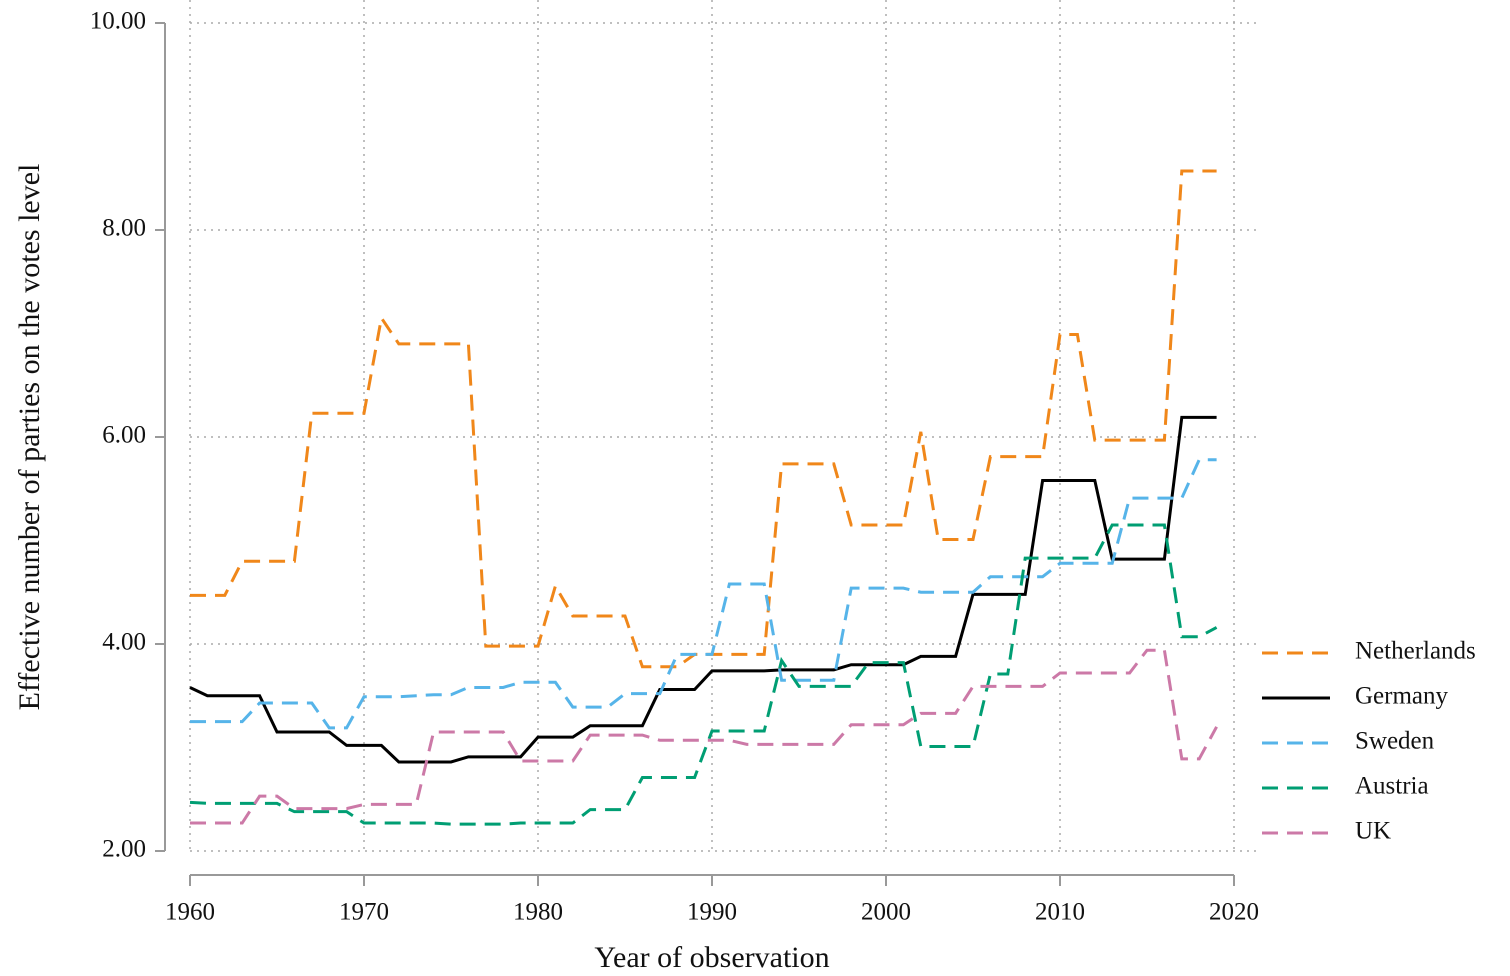  What do you see at coordinates (1392, 786) in the screenshot?
I see `legend-label: Austria` at bounding box center [1392, 786].